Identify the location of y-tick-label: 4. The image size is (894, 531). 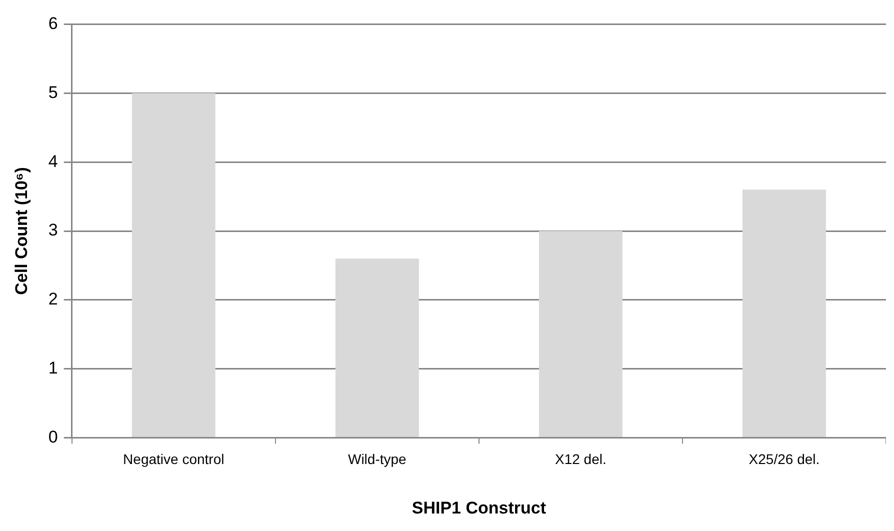
(53, 161).